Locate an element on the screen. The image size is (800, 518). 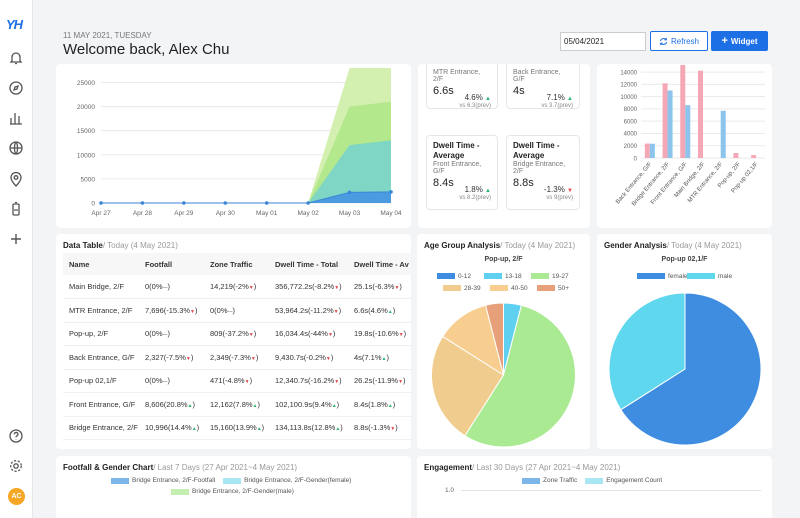
plus-icon is located at coordinates (16, 239).